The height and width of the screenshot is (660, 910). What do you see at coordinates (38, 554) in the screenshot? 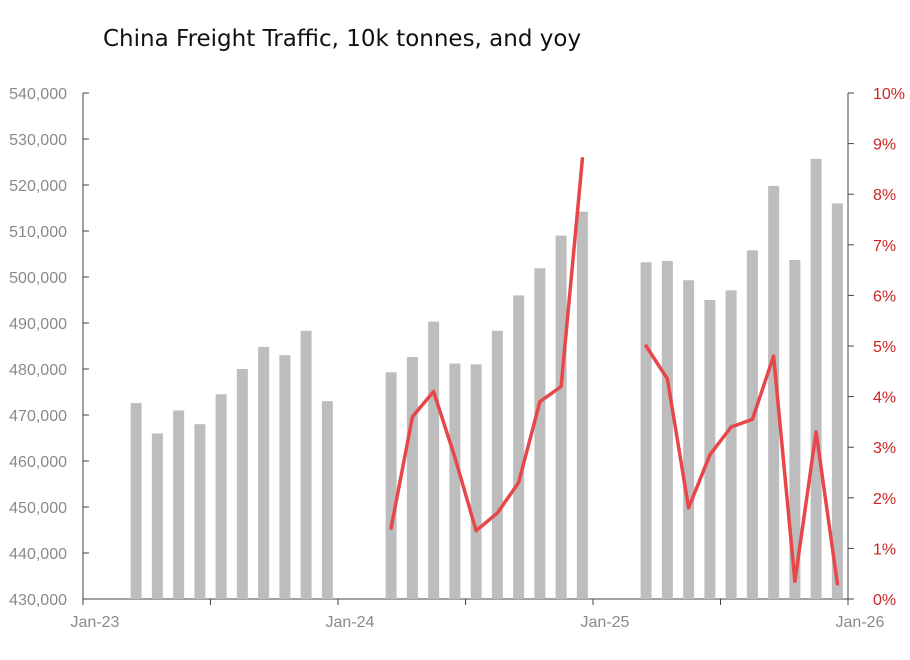
I see `left-tick-label: 440,000` at bounding box center [38, 554].